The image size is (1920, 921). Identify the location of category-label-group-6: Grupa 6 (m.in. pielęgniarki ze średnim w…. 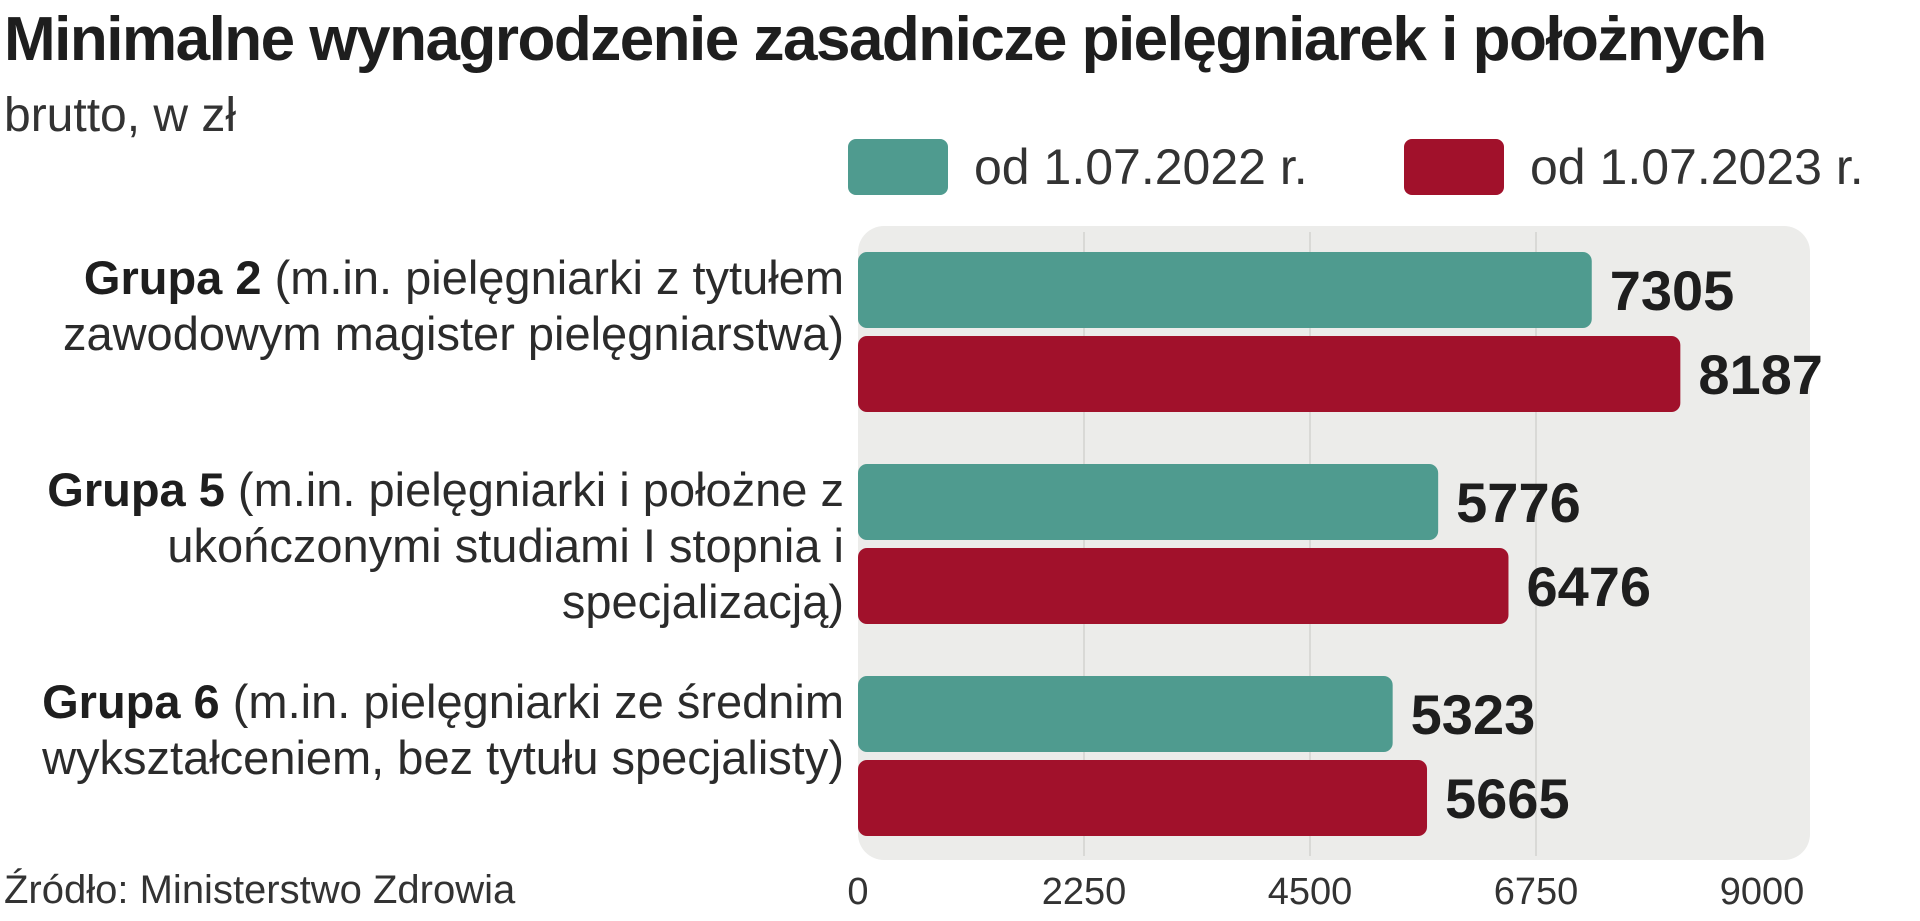
(422, 730).